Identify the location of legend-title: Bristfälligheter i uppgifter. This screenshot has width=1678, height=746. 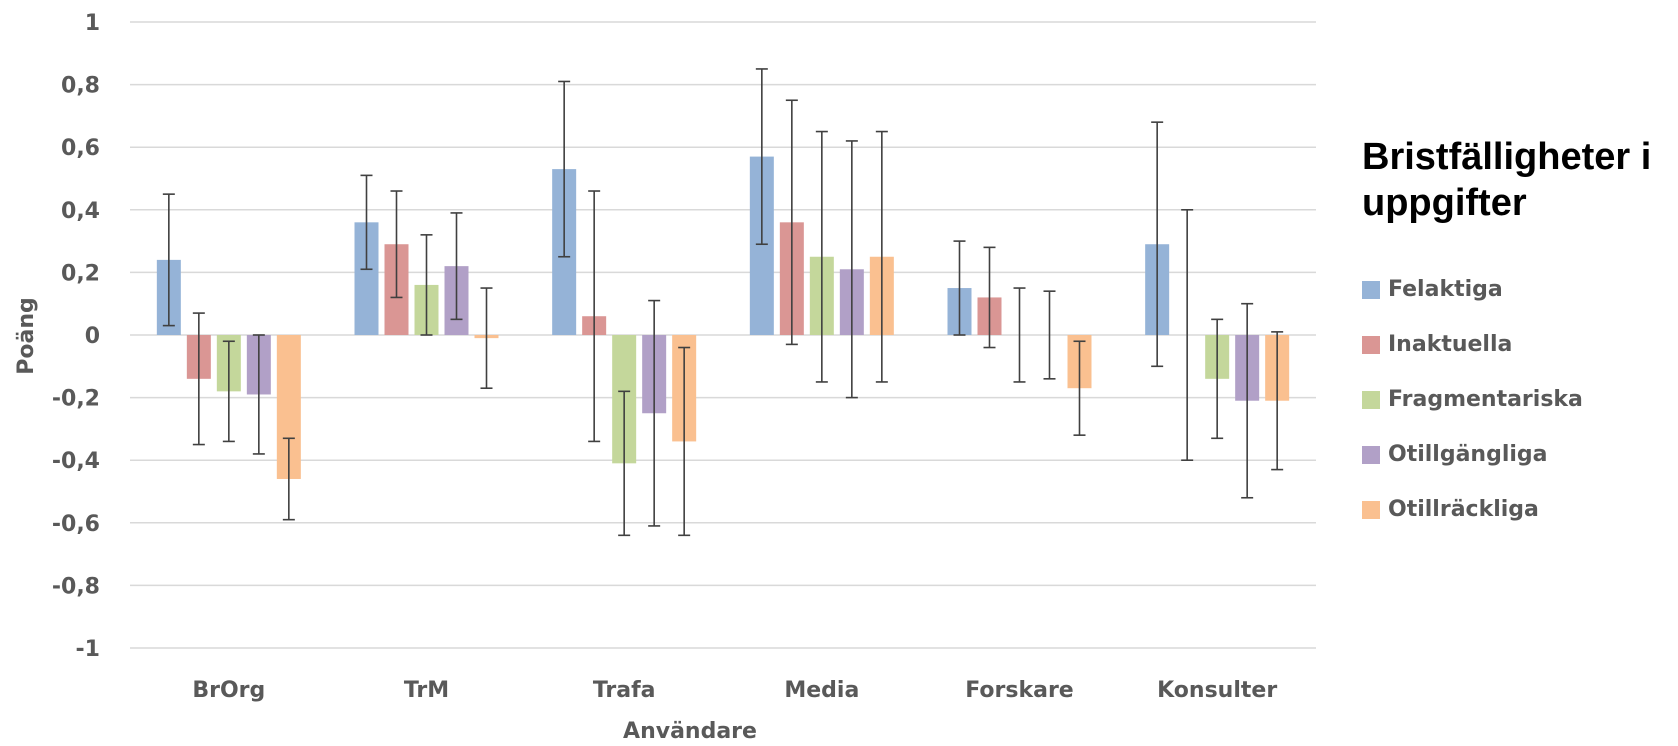
(1507, 180).